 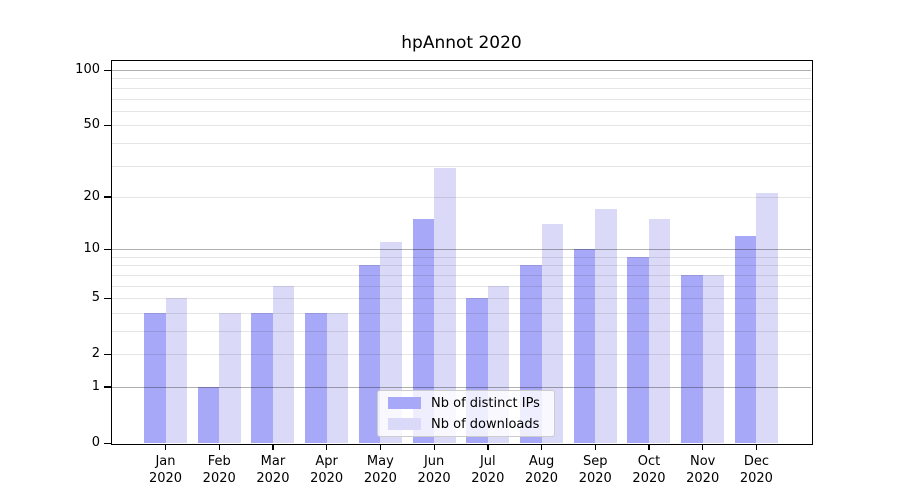 I want to click on x-tick-oct, so click(x=649, y=447).